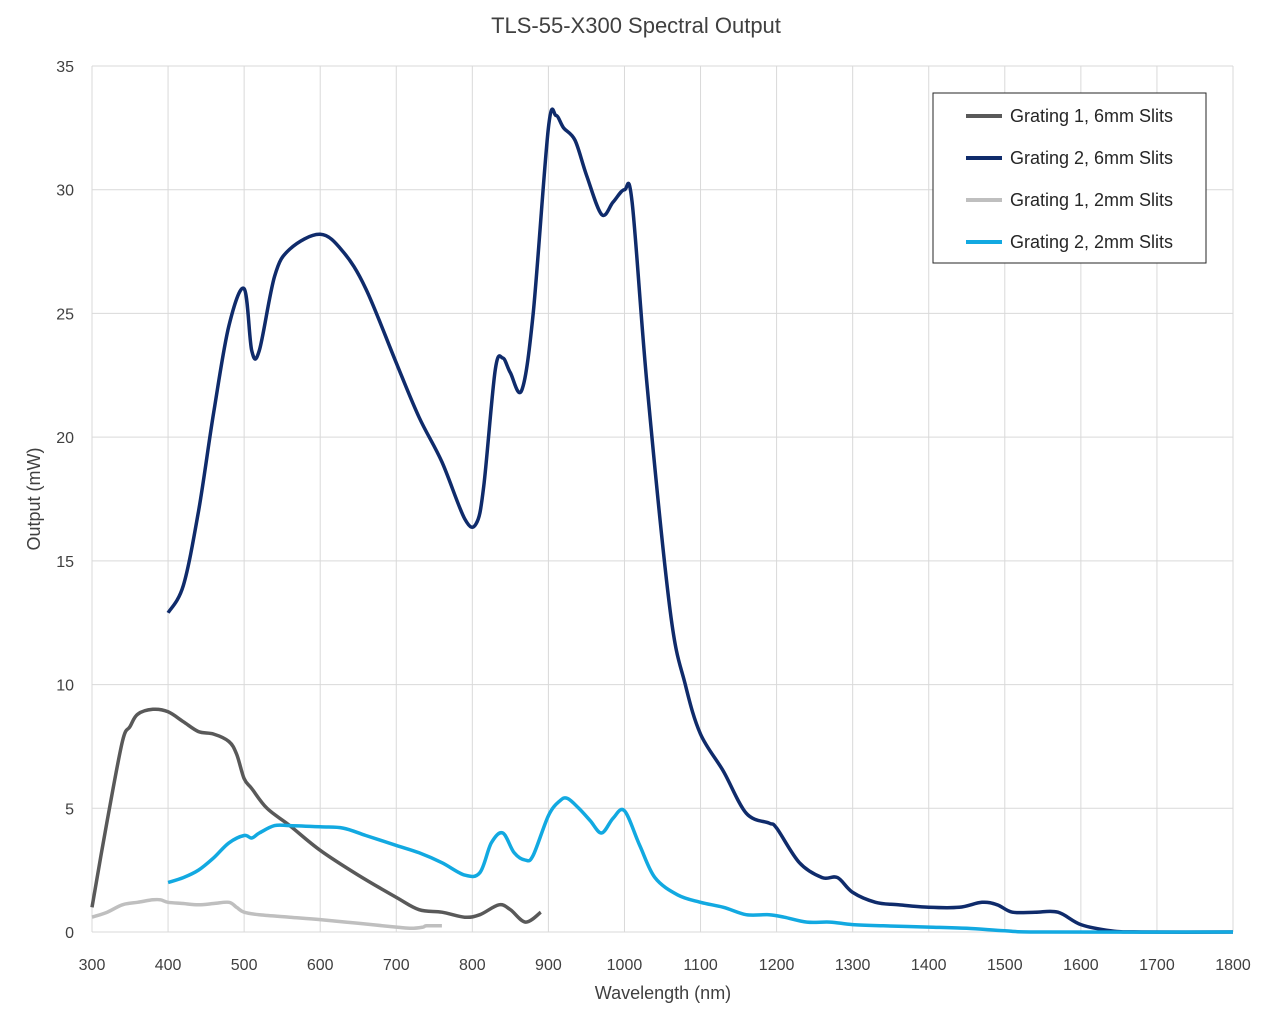 Image resolution: width=1273 pixels, height=1012 pixels. Describe the element at coordinates (244, 965) in the screenshot. I see `x-tick-label: 500` at that location.